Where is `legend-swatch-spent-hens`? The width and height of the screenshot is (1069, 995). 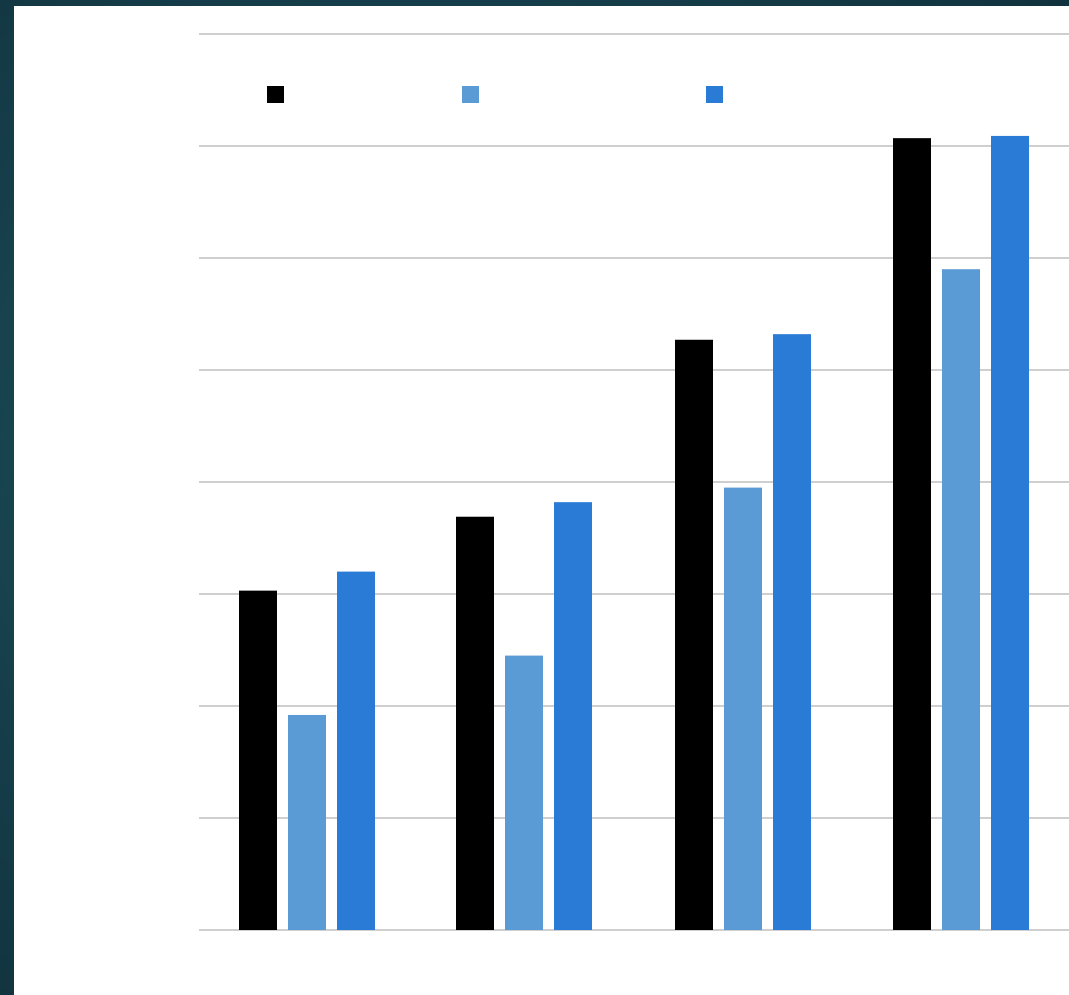
legend-swatch-spent-hens is located at coordinates (470, 94).